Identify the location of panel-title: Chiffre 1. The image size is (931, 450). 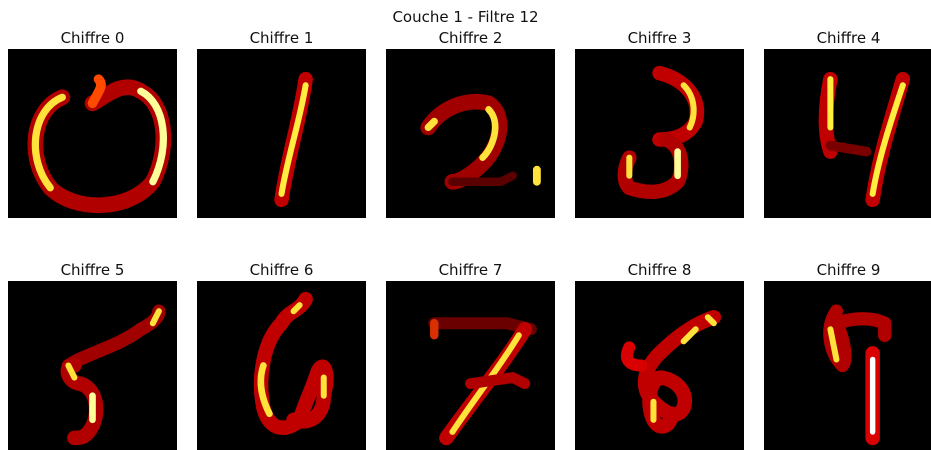
(281, 38).